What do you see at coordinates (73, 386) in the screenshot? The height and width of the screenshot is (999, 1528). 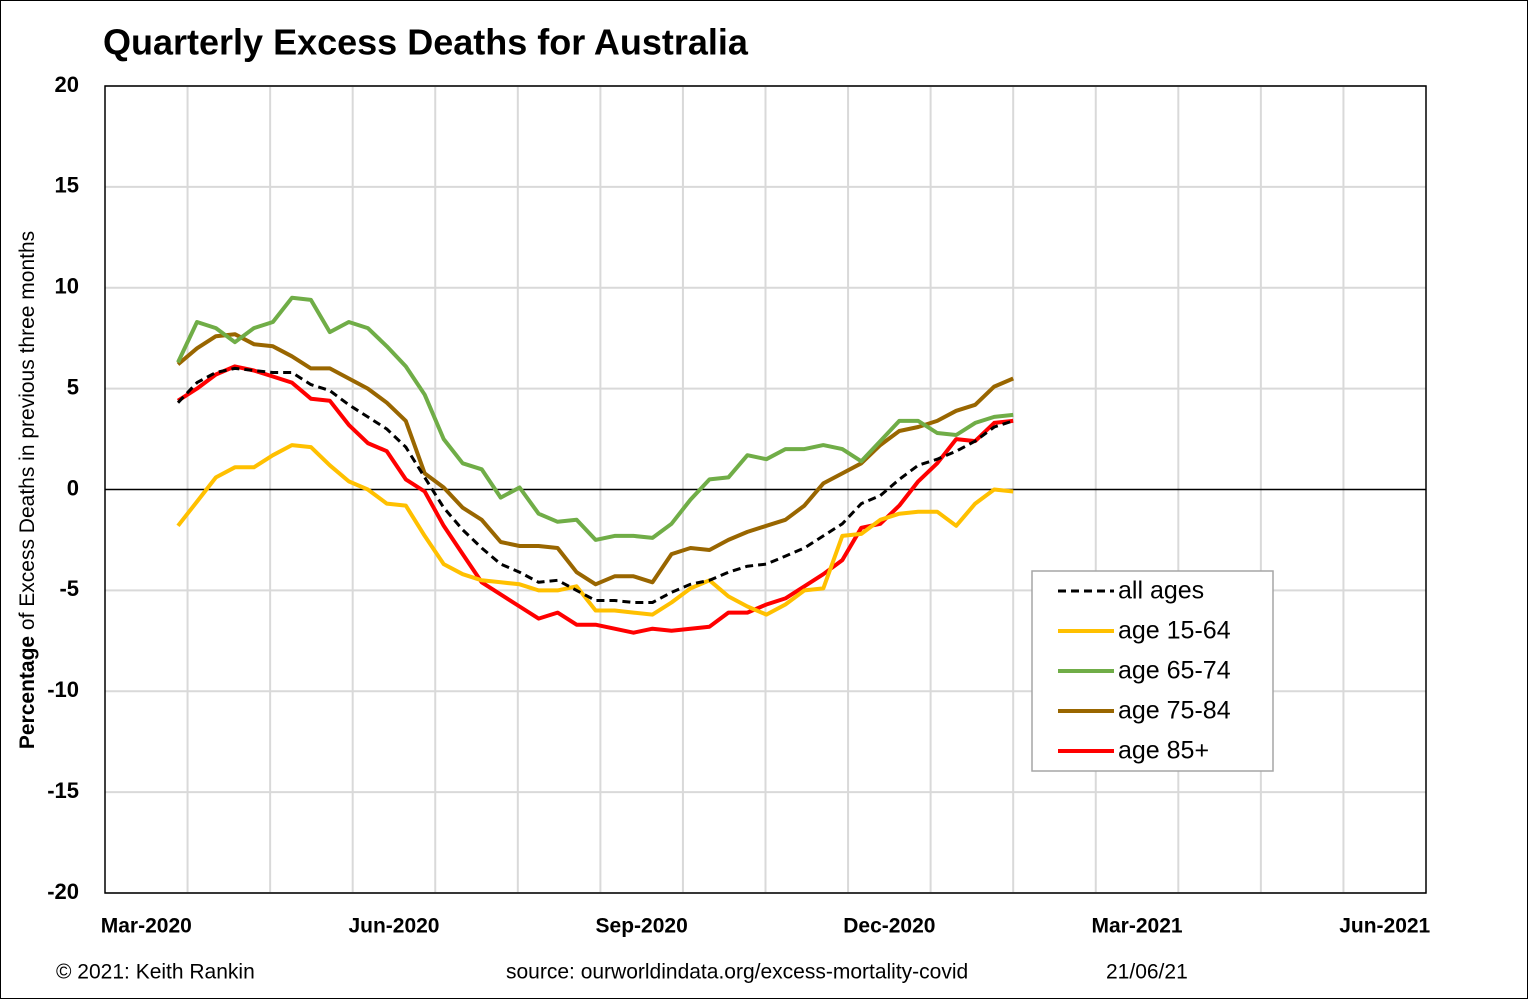 I see `y-tick-label: 5` at bounding box center [73, 386].